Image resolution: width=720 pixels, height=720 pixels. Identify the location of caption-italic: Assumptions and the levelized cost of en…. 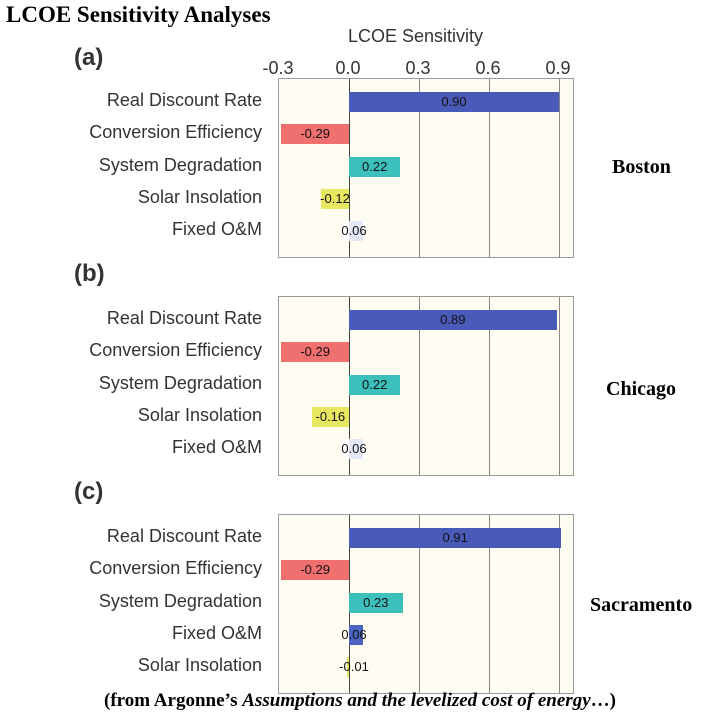
(416, 700).